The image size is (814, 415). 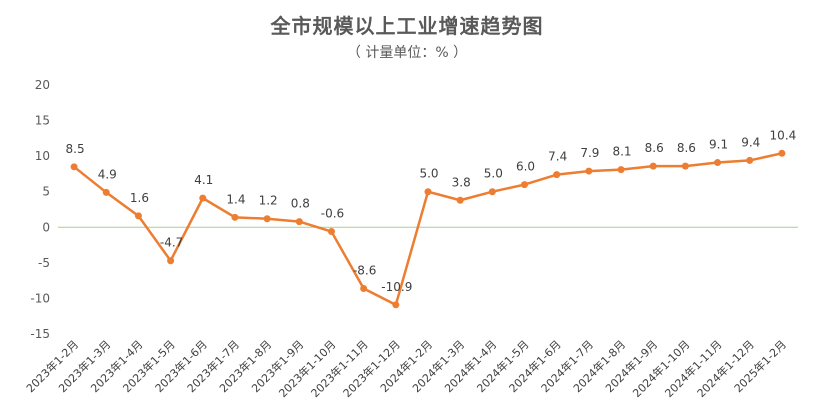 I want to click on y-tick-label: 5, so click(x=46, y=192).